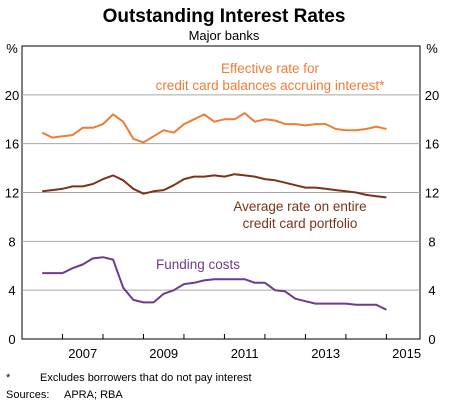 This screenshot has height=415, width=461. Describe the element at coordinates (163, 353) in the screenshot. I see `x-tick-label: 2009` at that location.